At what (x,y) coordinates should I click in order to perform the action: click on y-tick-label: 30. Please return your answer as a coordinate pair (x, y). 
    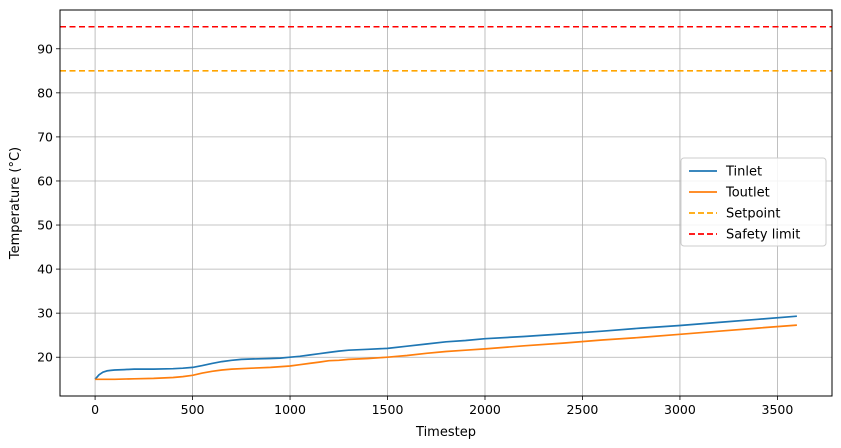
    Looking at the image, I should click on (45, 313).